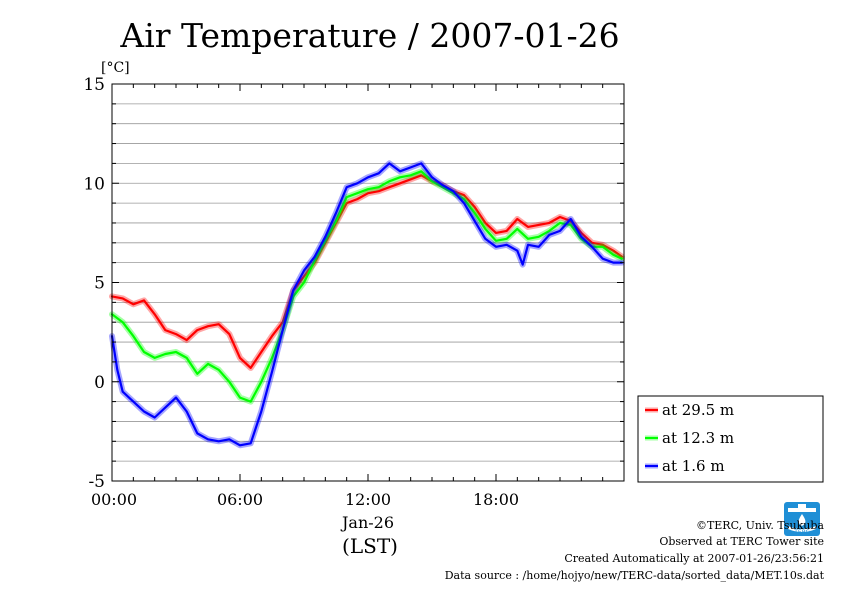  Describe the element at coordinates (114, 499) in the screenshot. I see `x-tick-label: 00:00` at that location.